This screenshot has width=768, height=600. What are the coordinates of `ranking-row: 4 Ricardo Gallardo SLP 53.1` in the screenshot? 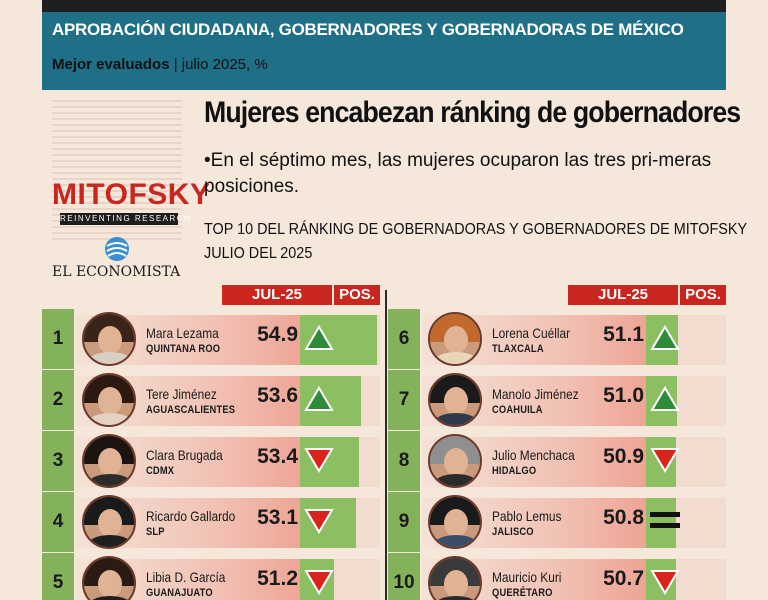 It's located at (211, 522).